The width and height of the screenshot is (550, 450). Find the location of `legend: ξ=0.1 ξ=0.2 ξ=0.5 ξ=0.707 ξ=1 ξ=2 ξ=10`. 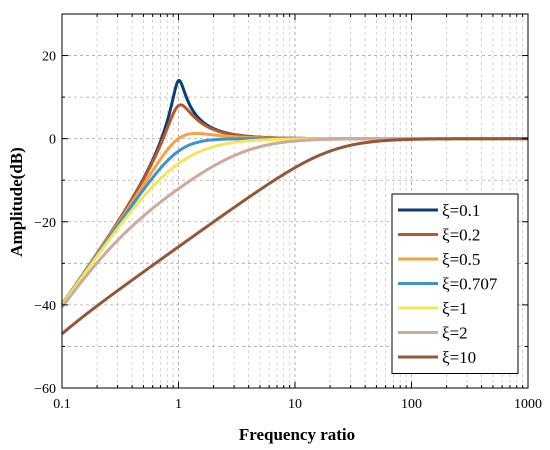

legend: ξ=0.1 ξ=0.2 ξ=0.5 ξ=0.707 ξ=1 ξ=2 ξ=10 is located at coordinates (455, 283).